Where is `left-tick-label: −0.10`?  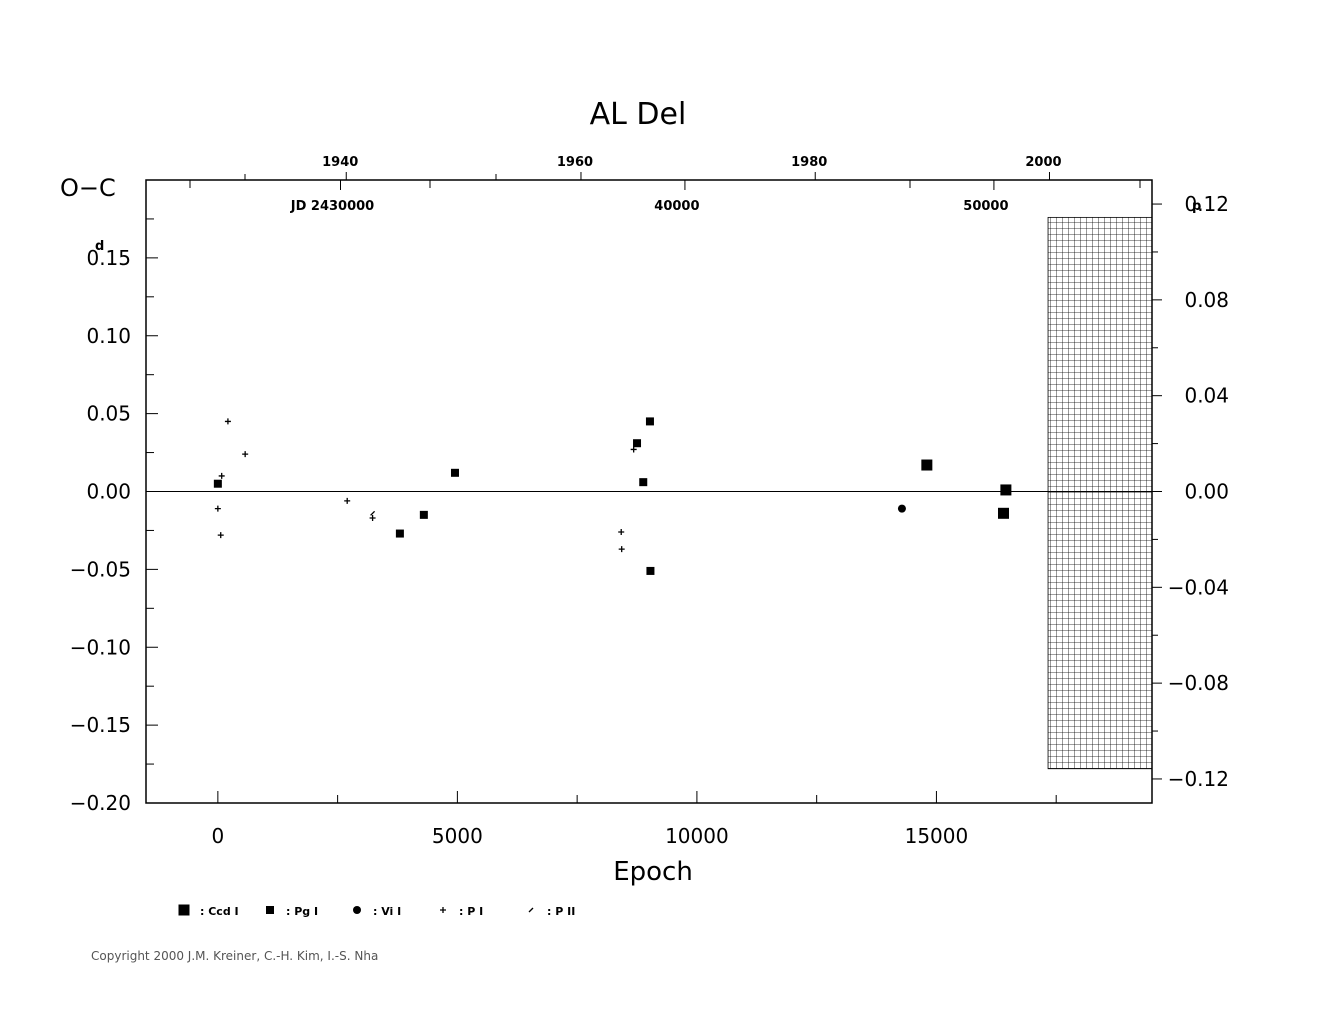 left-tick-label: −0.10 is located at coordinates (100, 647).